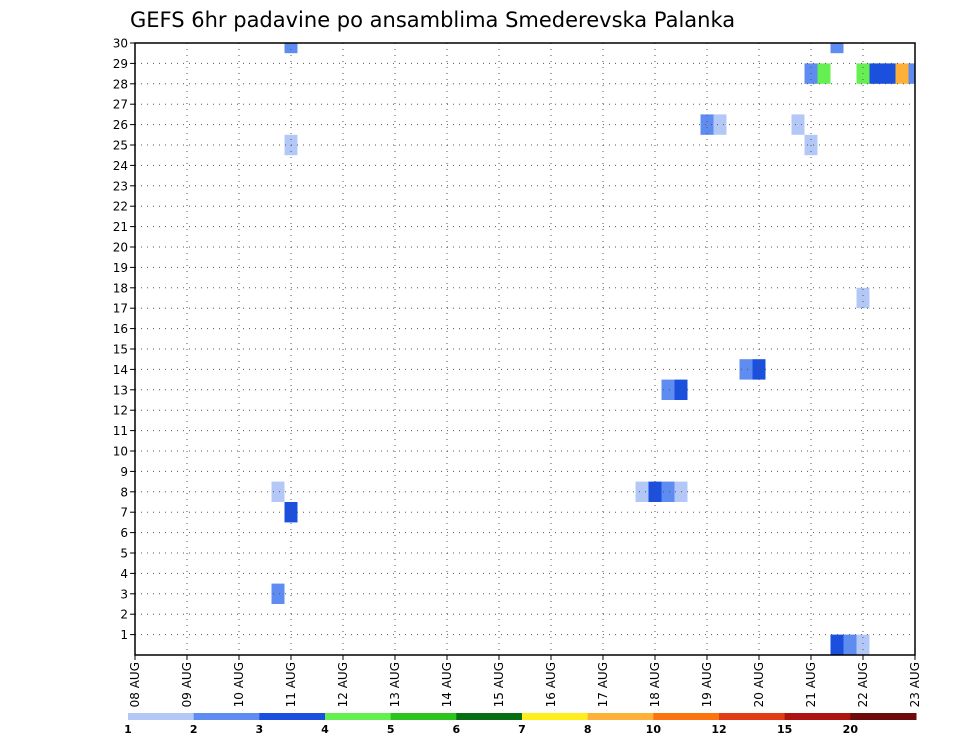  Describe the element at coordinates (291, 684) in the screenshot. I see `x-tick-label-3: 11 AUG` at that location.